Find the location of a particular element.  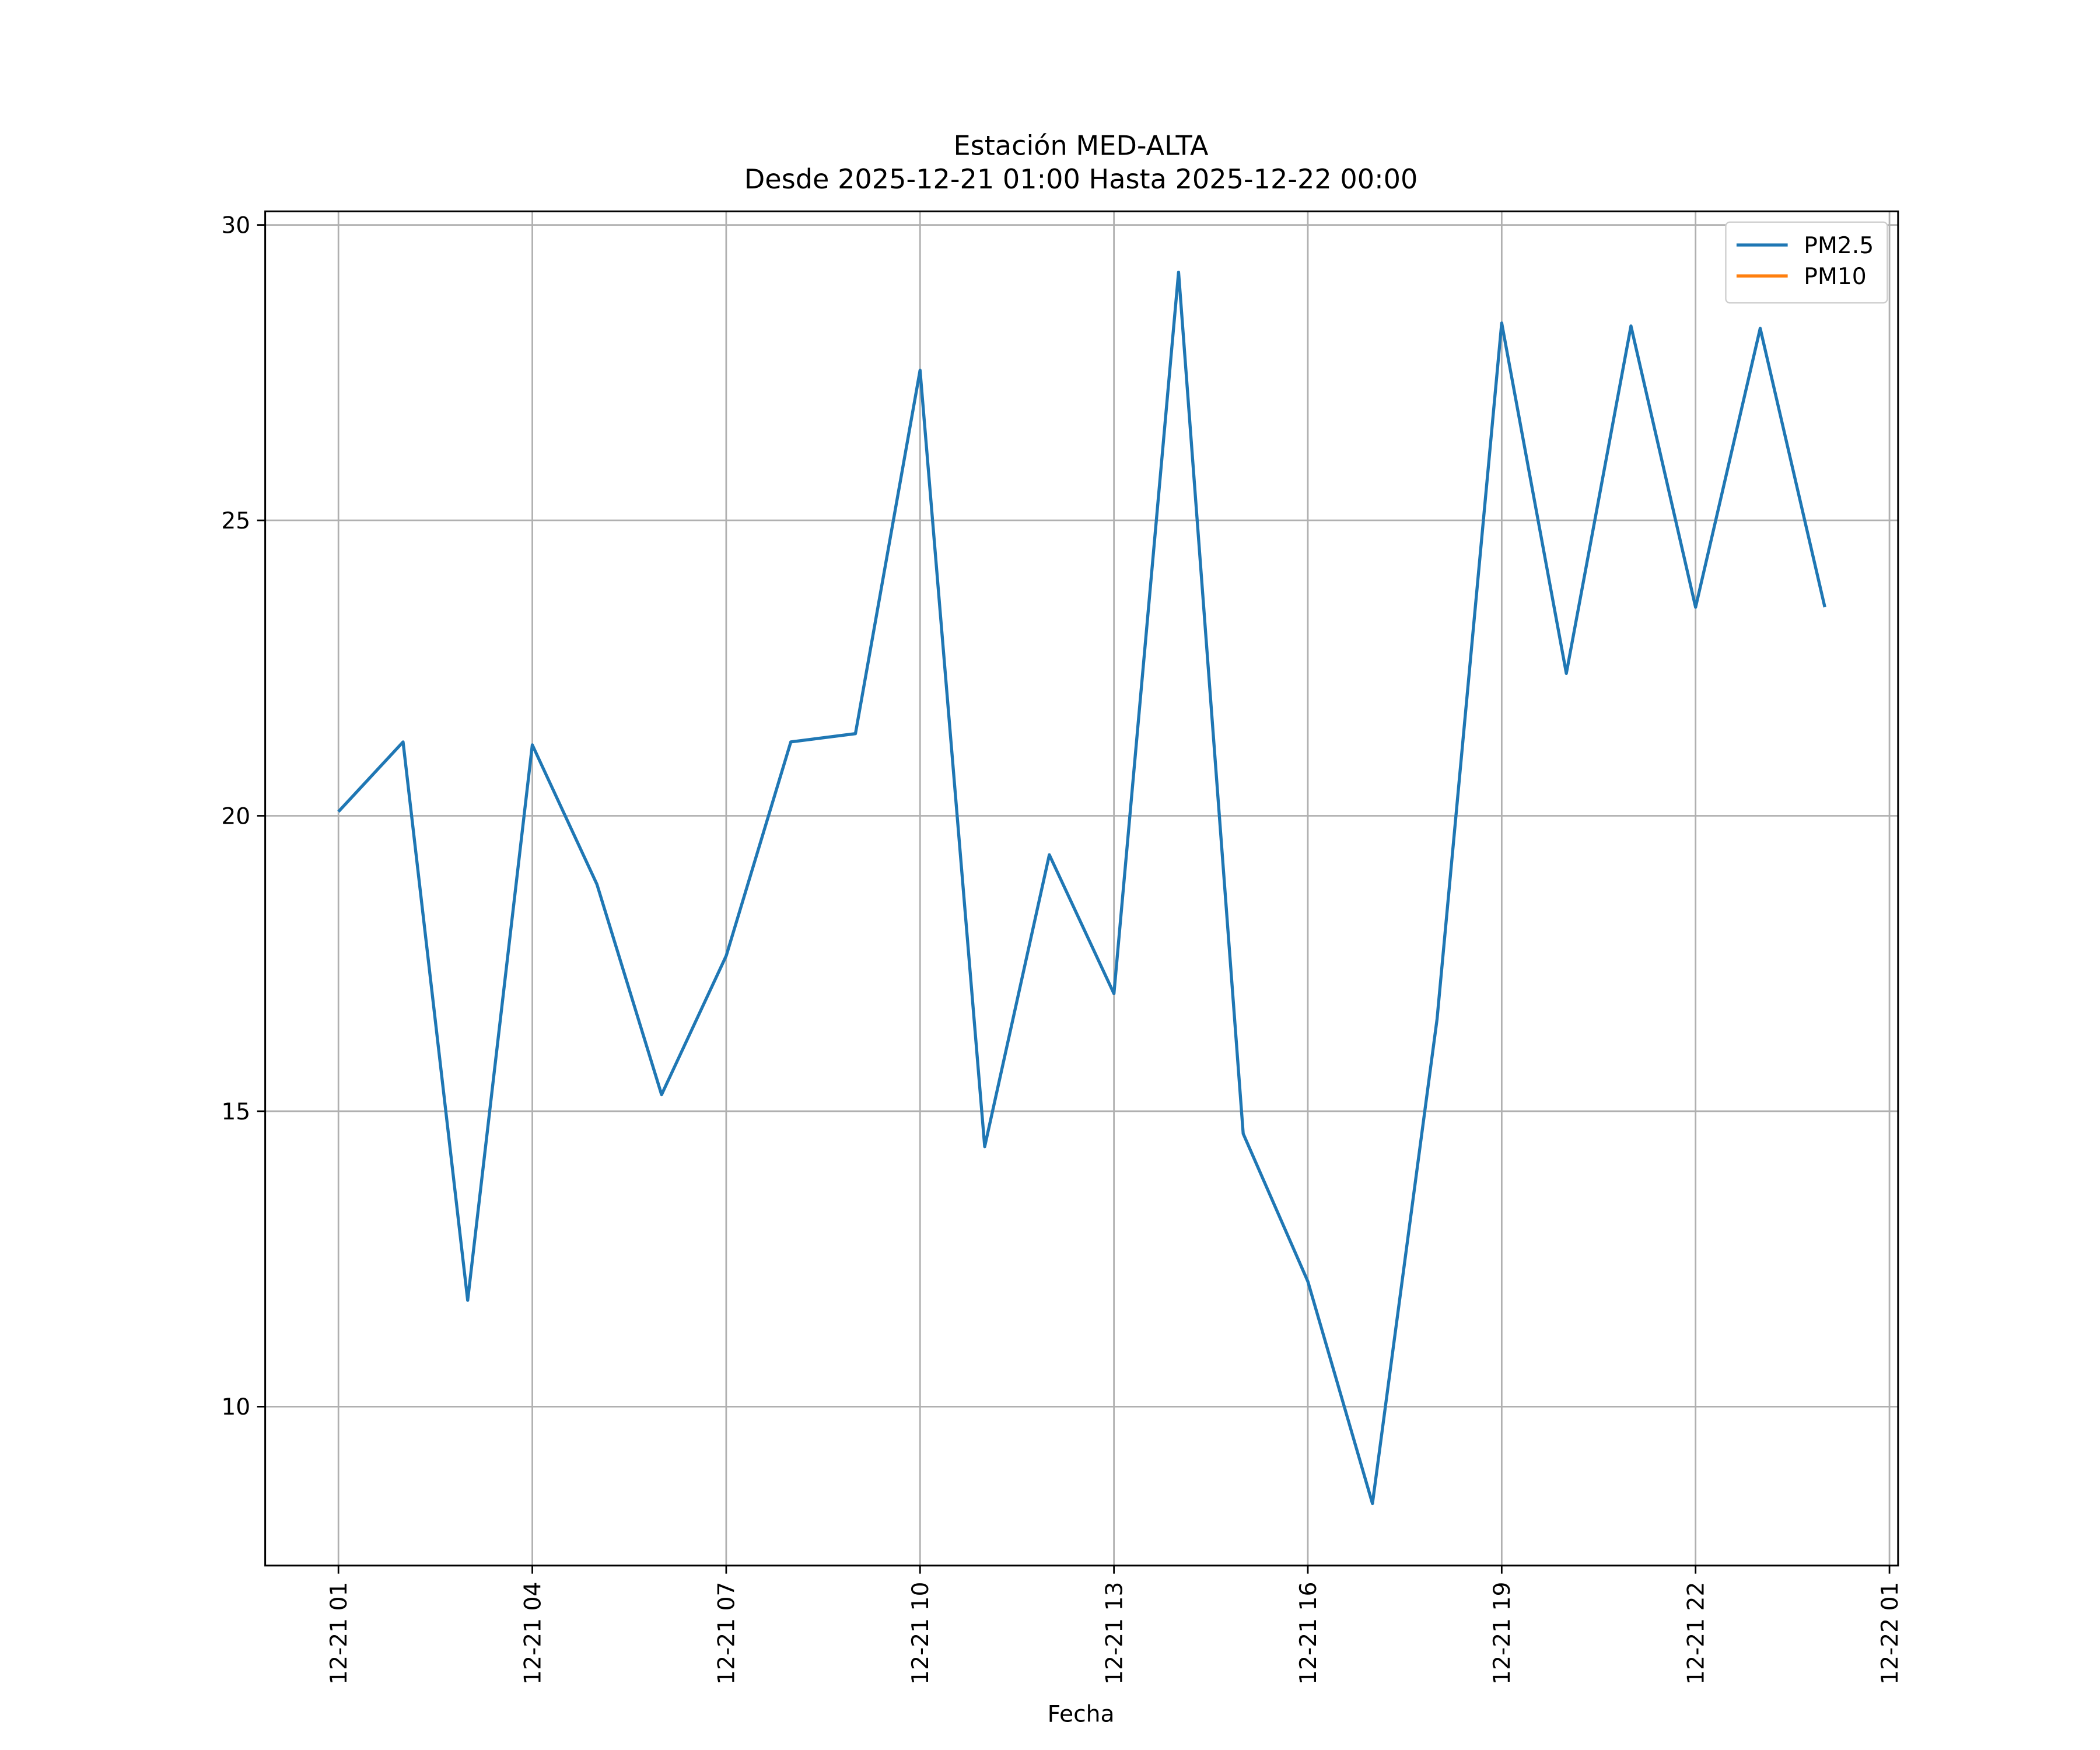

legend: PM2.5 PM10 is located at coordinates (1806, 262).